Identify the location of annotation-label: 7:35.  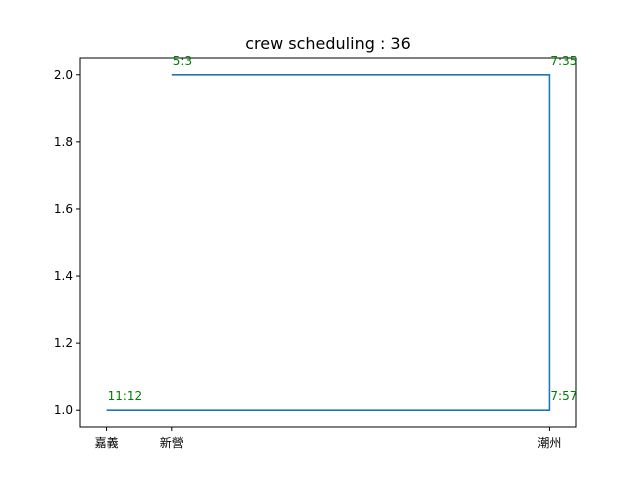
(563, 61).